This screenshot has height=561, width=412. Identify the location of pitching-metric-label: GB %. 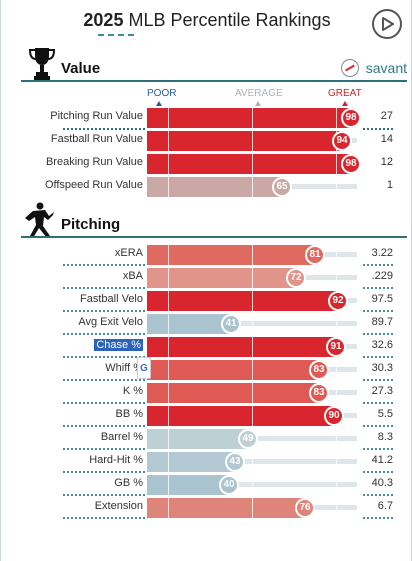
(128, 483).